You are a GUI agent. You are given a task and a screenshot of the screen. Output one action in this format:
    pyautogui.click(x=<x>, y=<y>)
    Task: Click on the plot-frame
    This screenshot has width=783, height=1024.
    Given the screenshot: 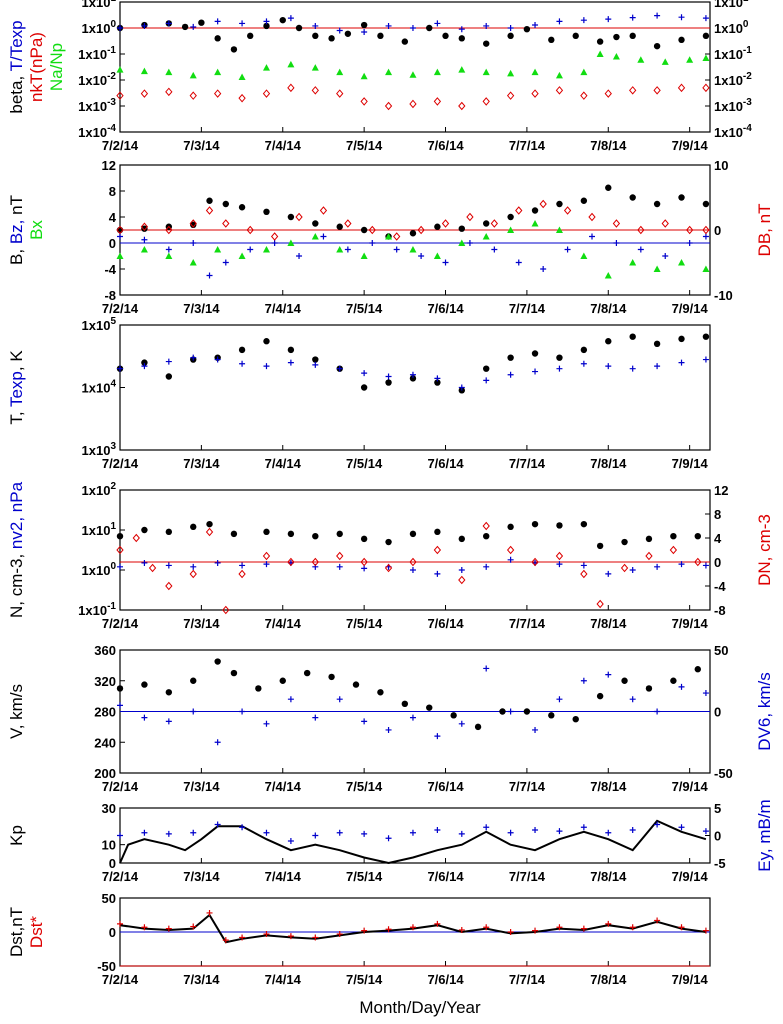 What is the action you would take?
    pyautogui.click(x=415, y=835)
    